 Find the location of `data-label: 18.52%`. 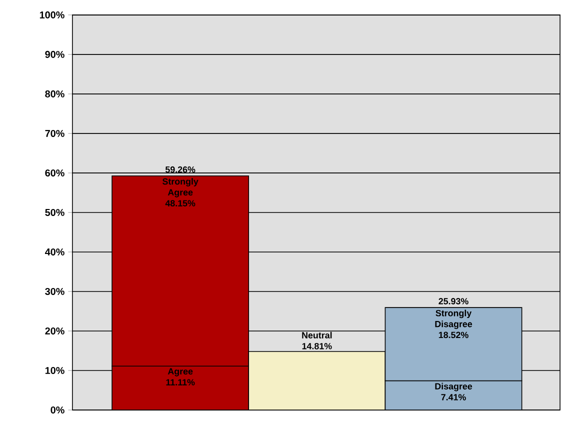

data-label: 18.52% is located at coordinates (453, 335).